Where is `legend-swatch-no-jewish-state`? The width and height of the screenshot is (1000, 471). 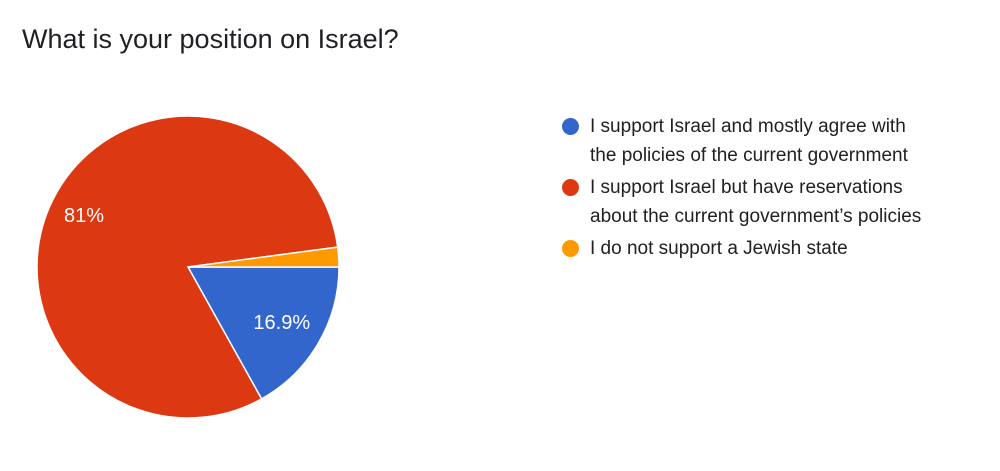
legend-swatch-no-jewish-state is located at coordinates (570, 248).